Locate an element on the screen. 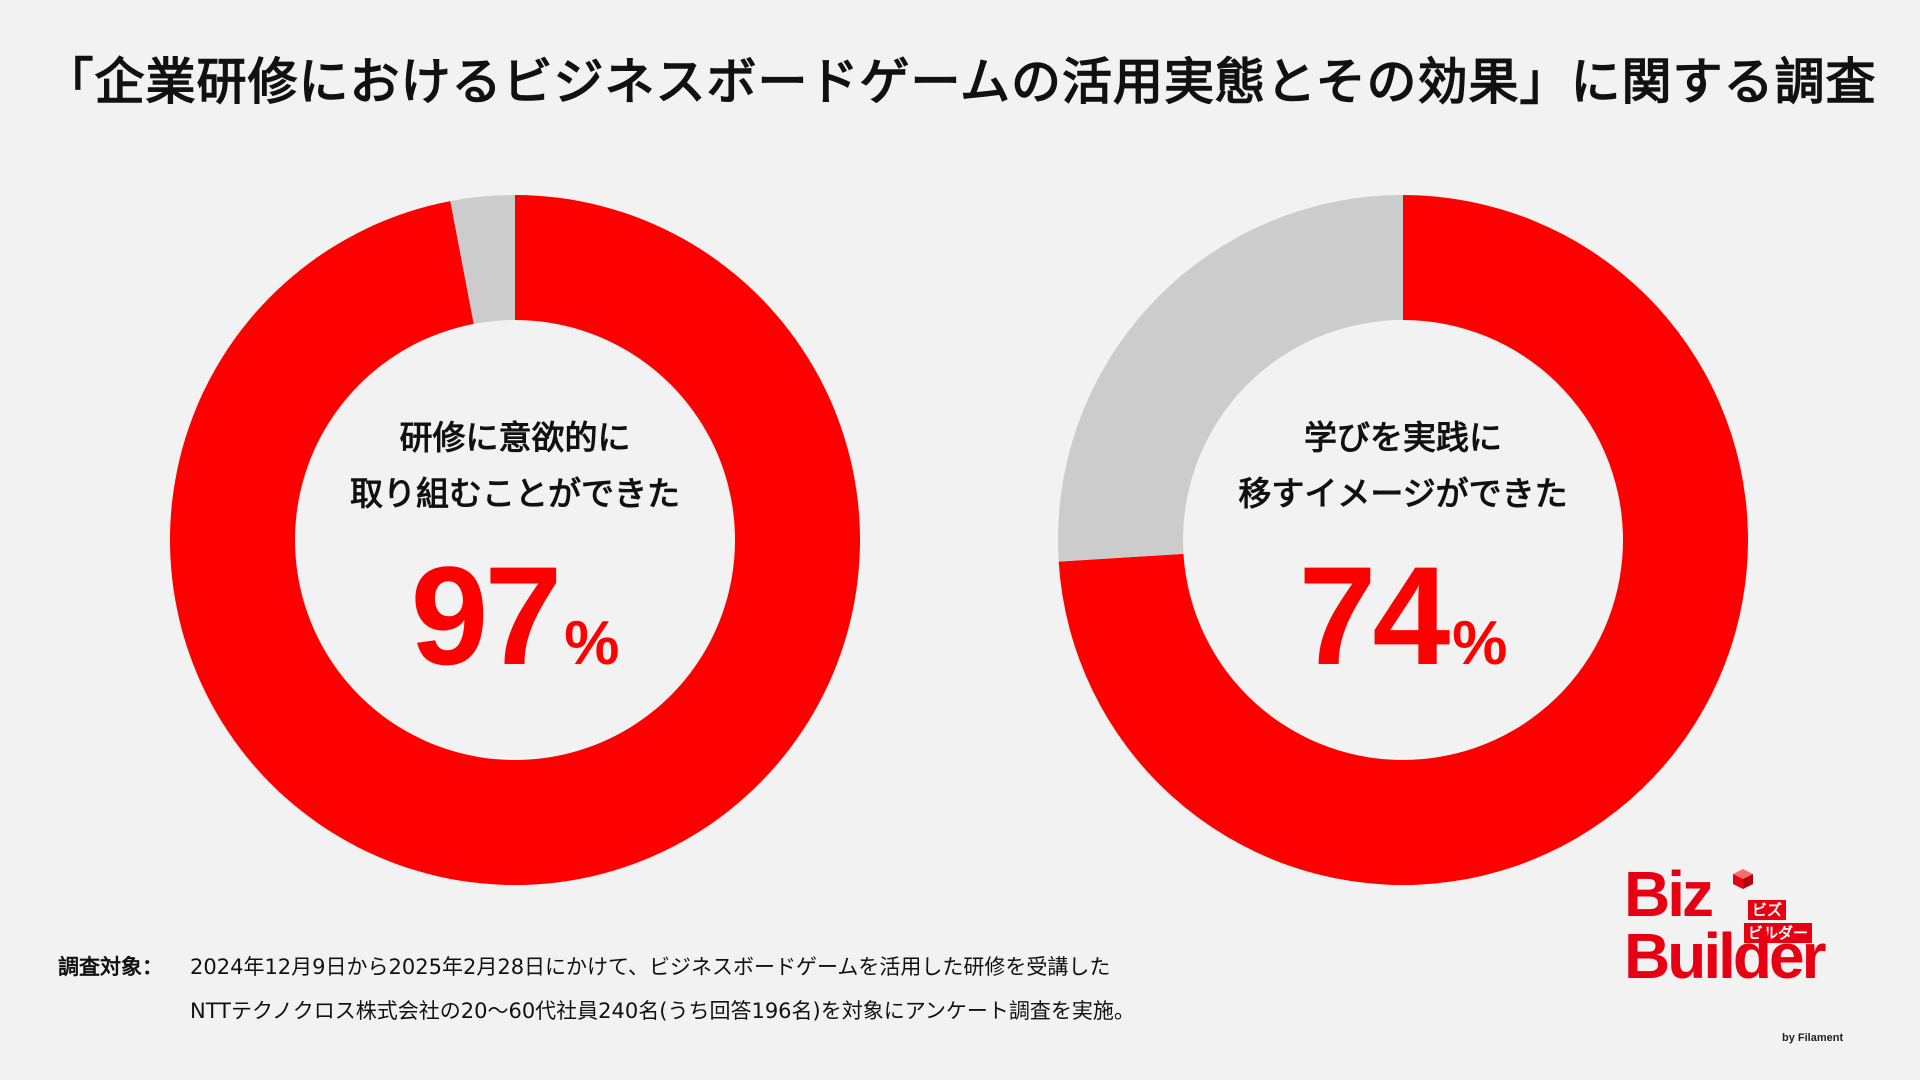  bizbuilder-logo: Biz ビズ ビルダー Builder by Filament is located at coordinates (1745, 957).